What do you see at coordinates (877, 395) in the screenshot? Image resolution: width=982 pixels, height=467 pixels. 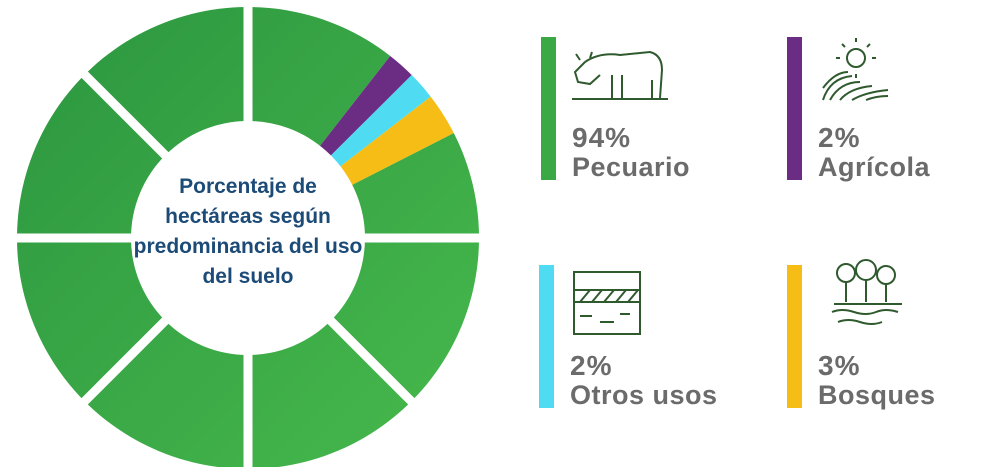 I see `legend-label: Bosques` at bounding box center [877, 395].